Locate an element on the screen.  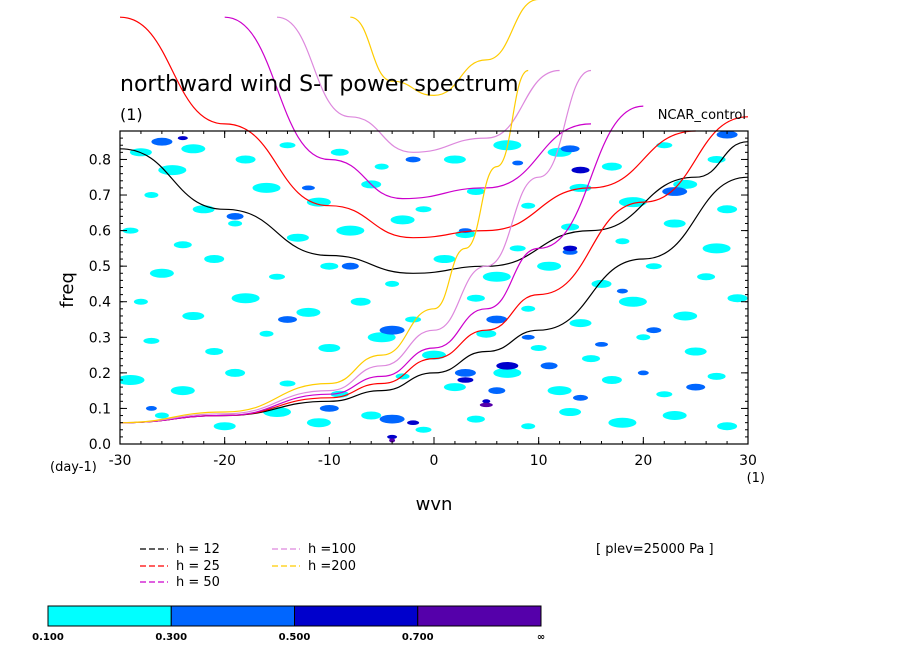
legend-label: h = 25 is located at coordinates (198, 566).